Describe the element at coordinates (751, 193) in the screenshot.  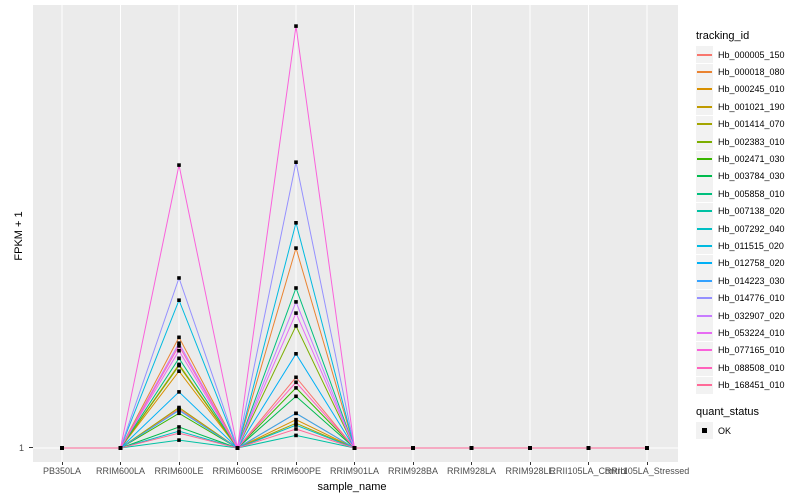
I see `legend-item-label: Hb_005858_010` at that location.